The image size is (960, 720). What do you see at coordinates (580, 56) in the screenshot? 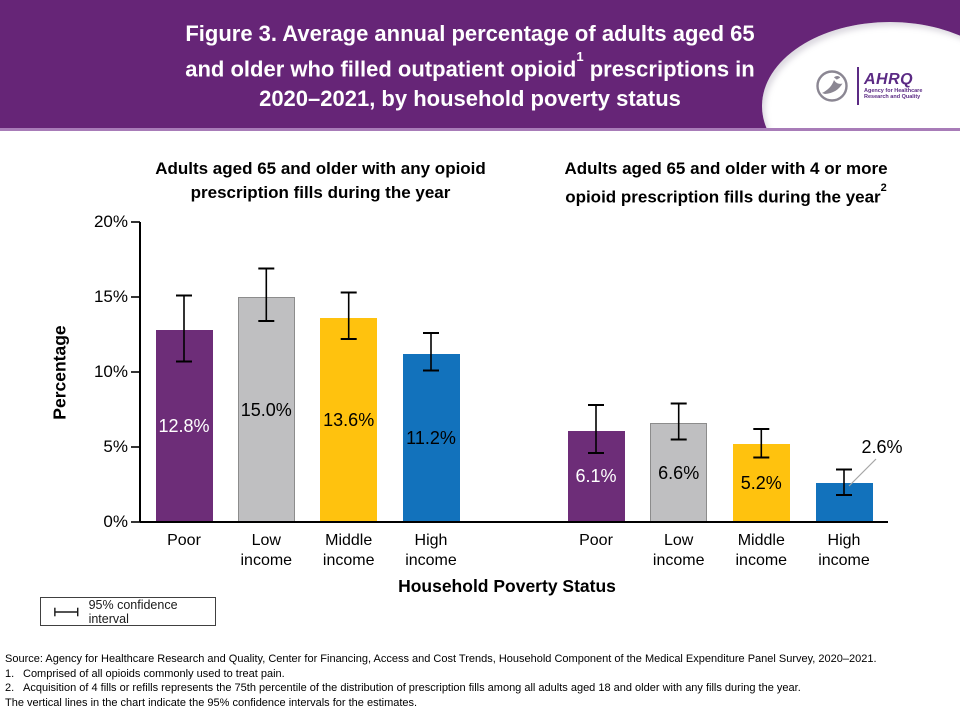
I see `footnote-ref-1: 1` at bounding box center [580, 56].